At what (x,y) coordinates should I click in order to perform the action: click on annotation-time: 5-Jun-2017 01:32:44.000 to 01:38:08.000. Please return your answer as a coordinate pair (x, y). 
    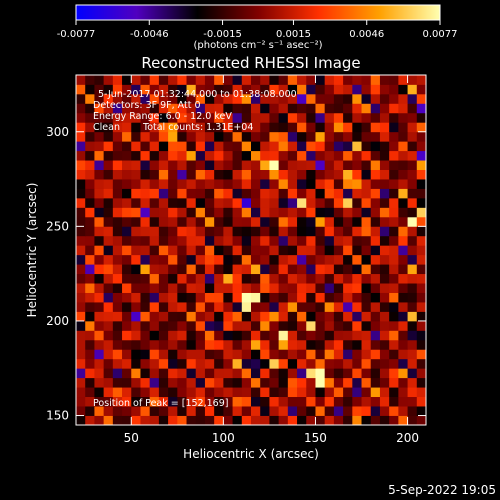
    Looking at the image, I should click on (197, 94).